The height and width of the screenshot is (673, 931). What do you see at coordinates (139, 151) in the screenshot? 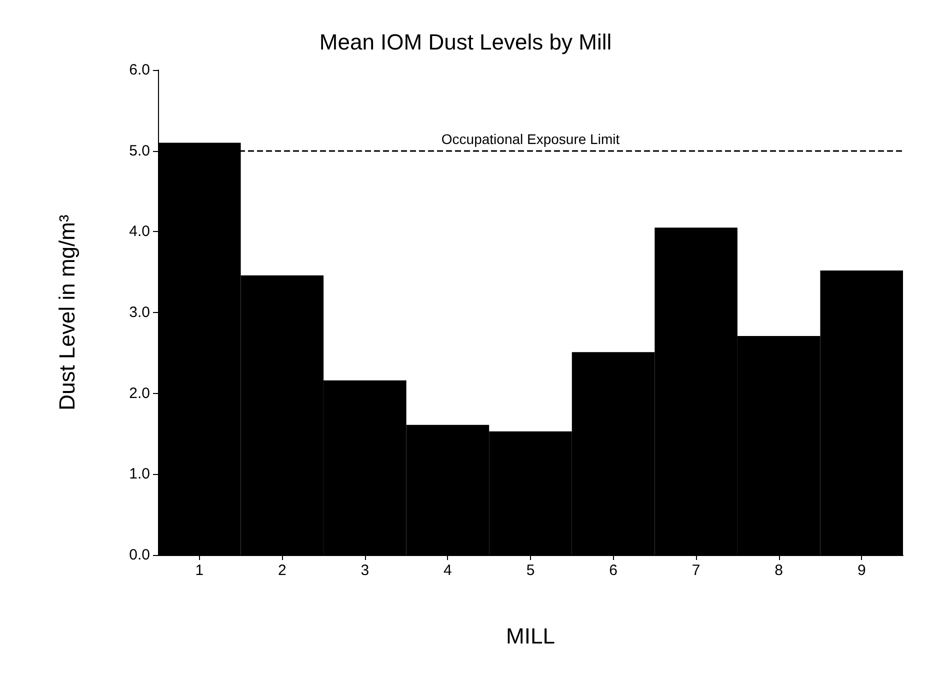
I see `y-tick-label: 5.0` at bounding box center [139, 151].